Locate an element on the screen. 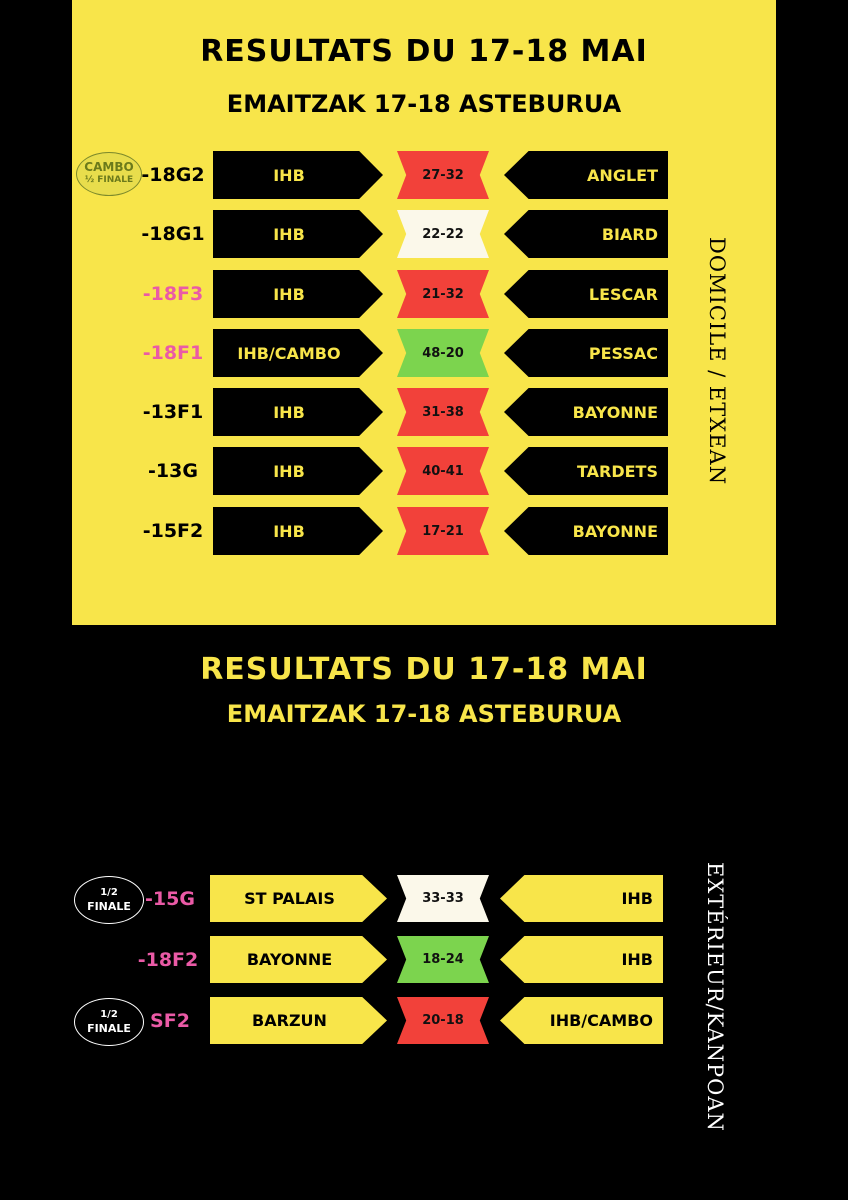 The image size is (848, 1200). score-badge: 33-33 is located at coordinates (443, 898).